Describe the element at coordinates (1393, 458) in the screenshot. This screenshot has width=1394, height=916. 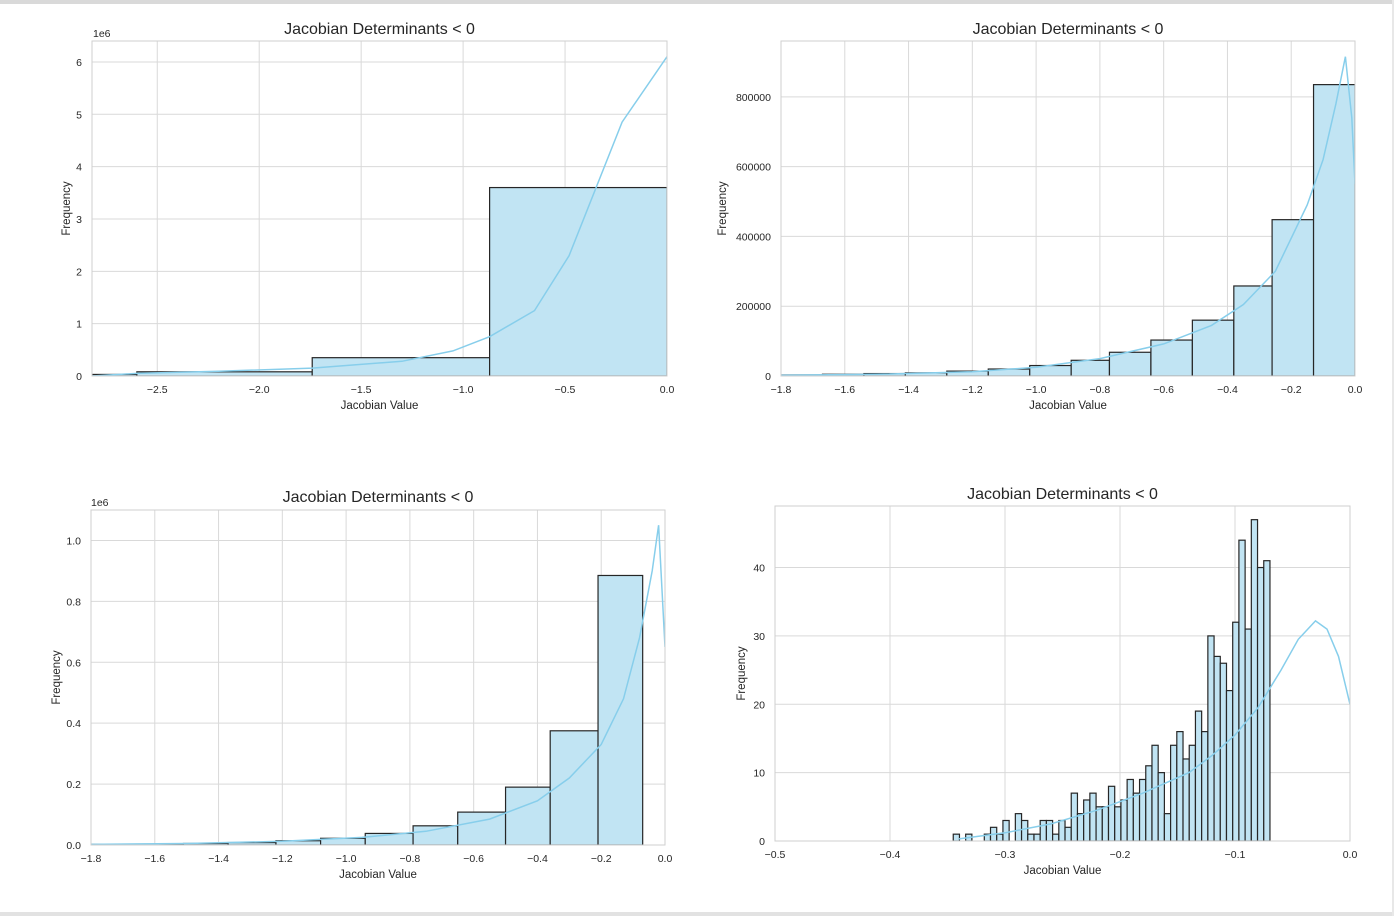
I see `window-right-border` at that location.